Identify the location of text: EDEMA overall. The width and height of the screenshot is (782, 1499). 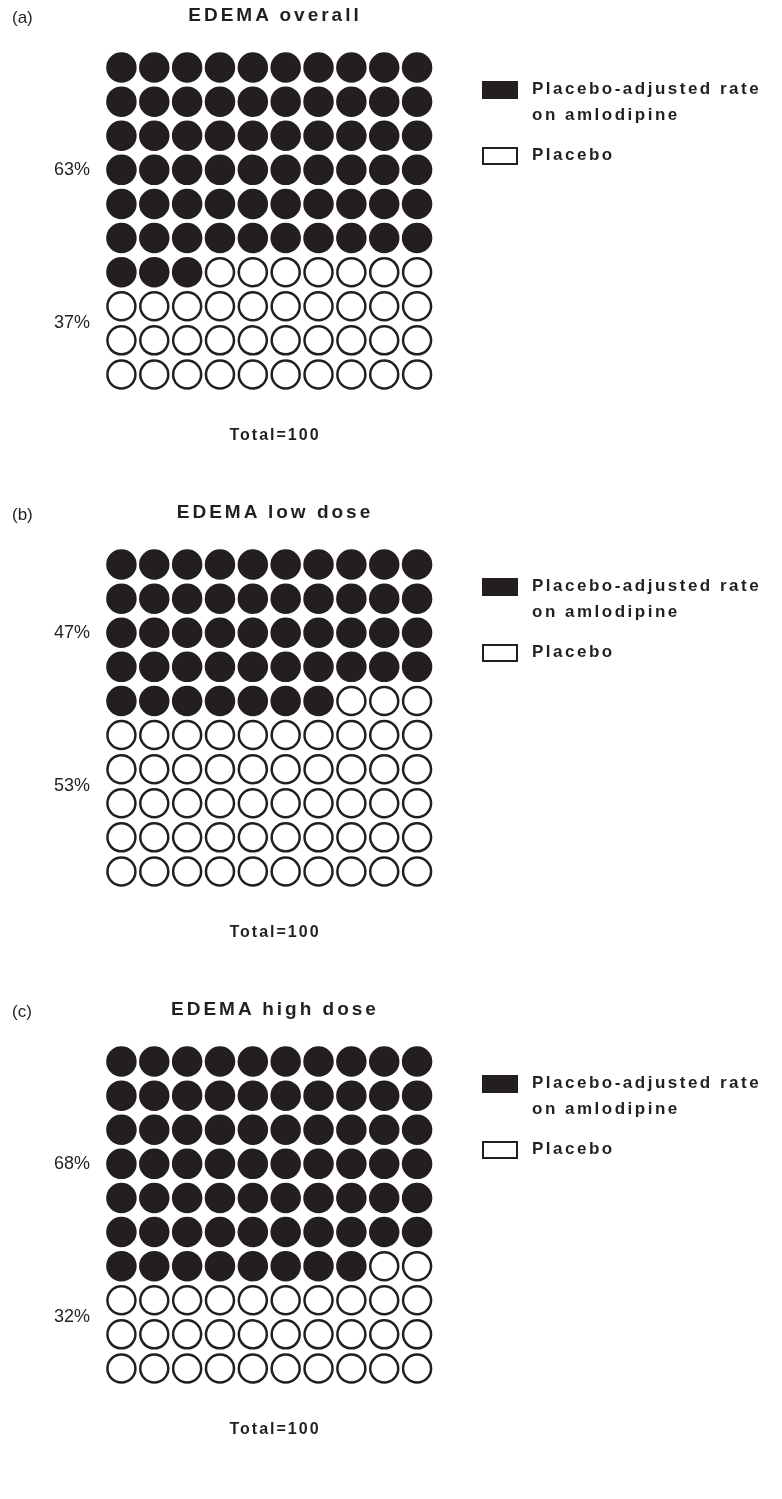
(275, 15).